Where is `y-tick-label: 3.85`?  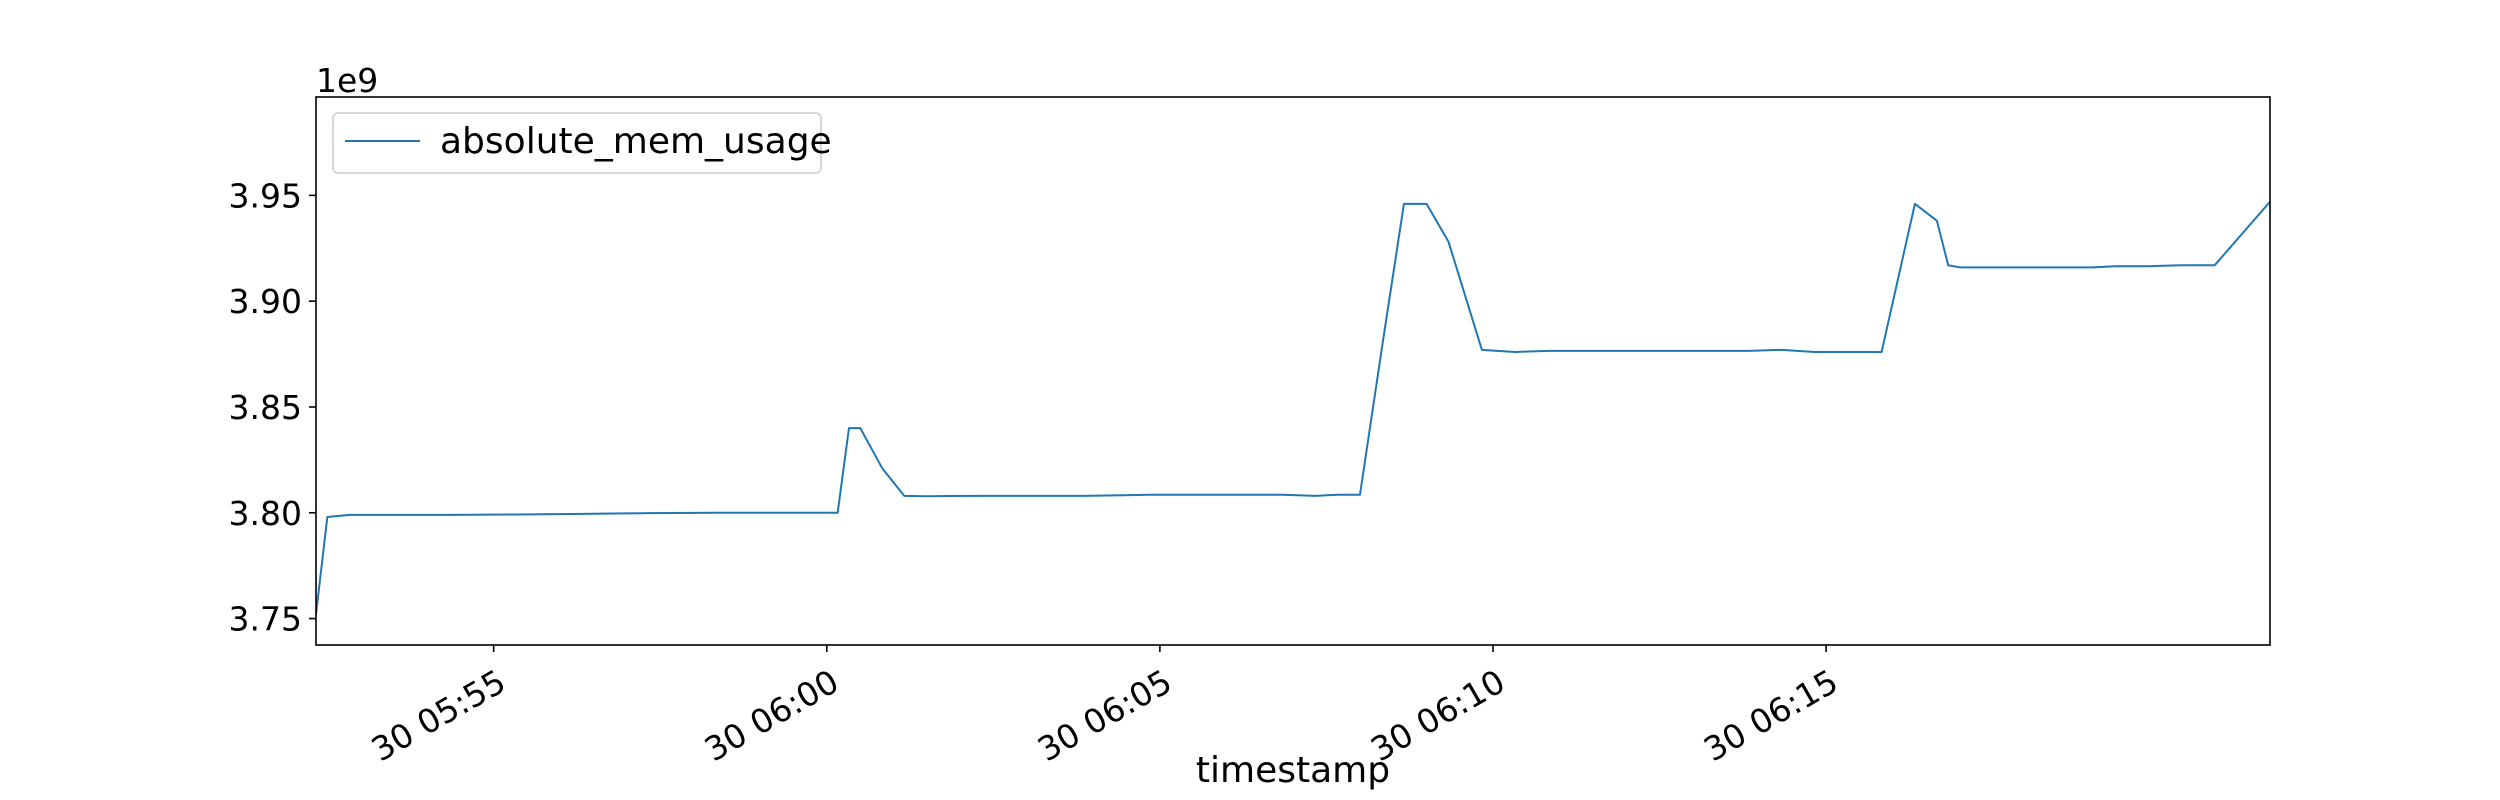
y-tick-label: 3.85 is located at coordinates (265, 407).